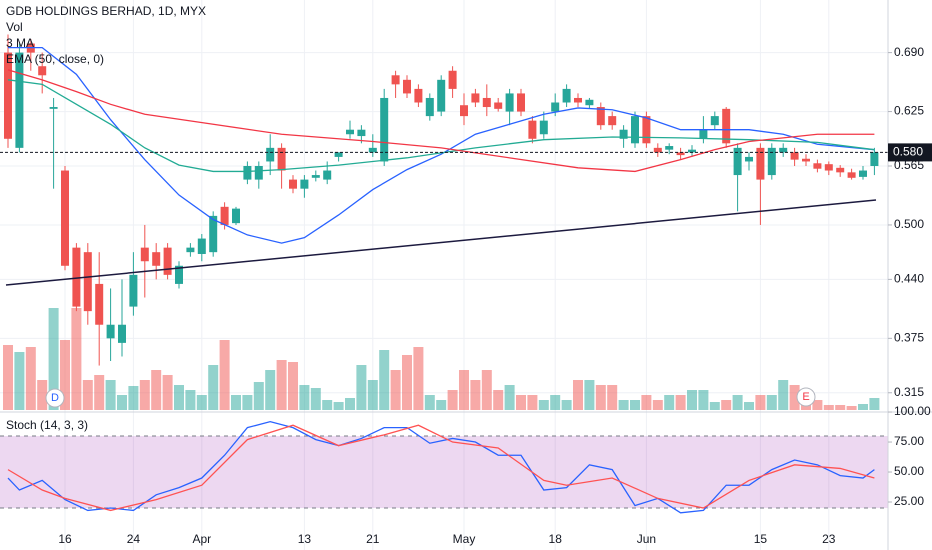 The image size is (932, 550). Describe the element at coordinates (909, 392) in the screenshot. I see `y-tick-label: 0.315` at that location.